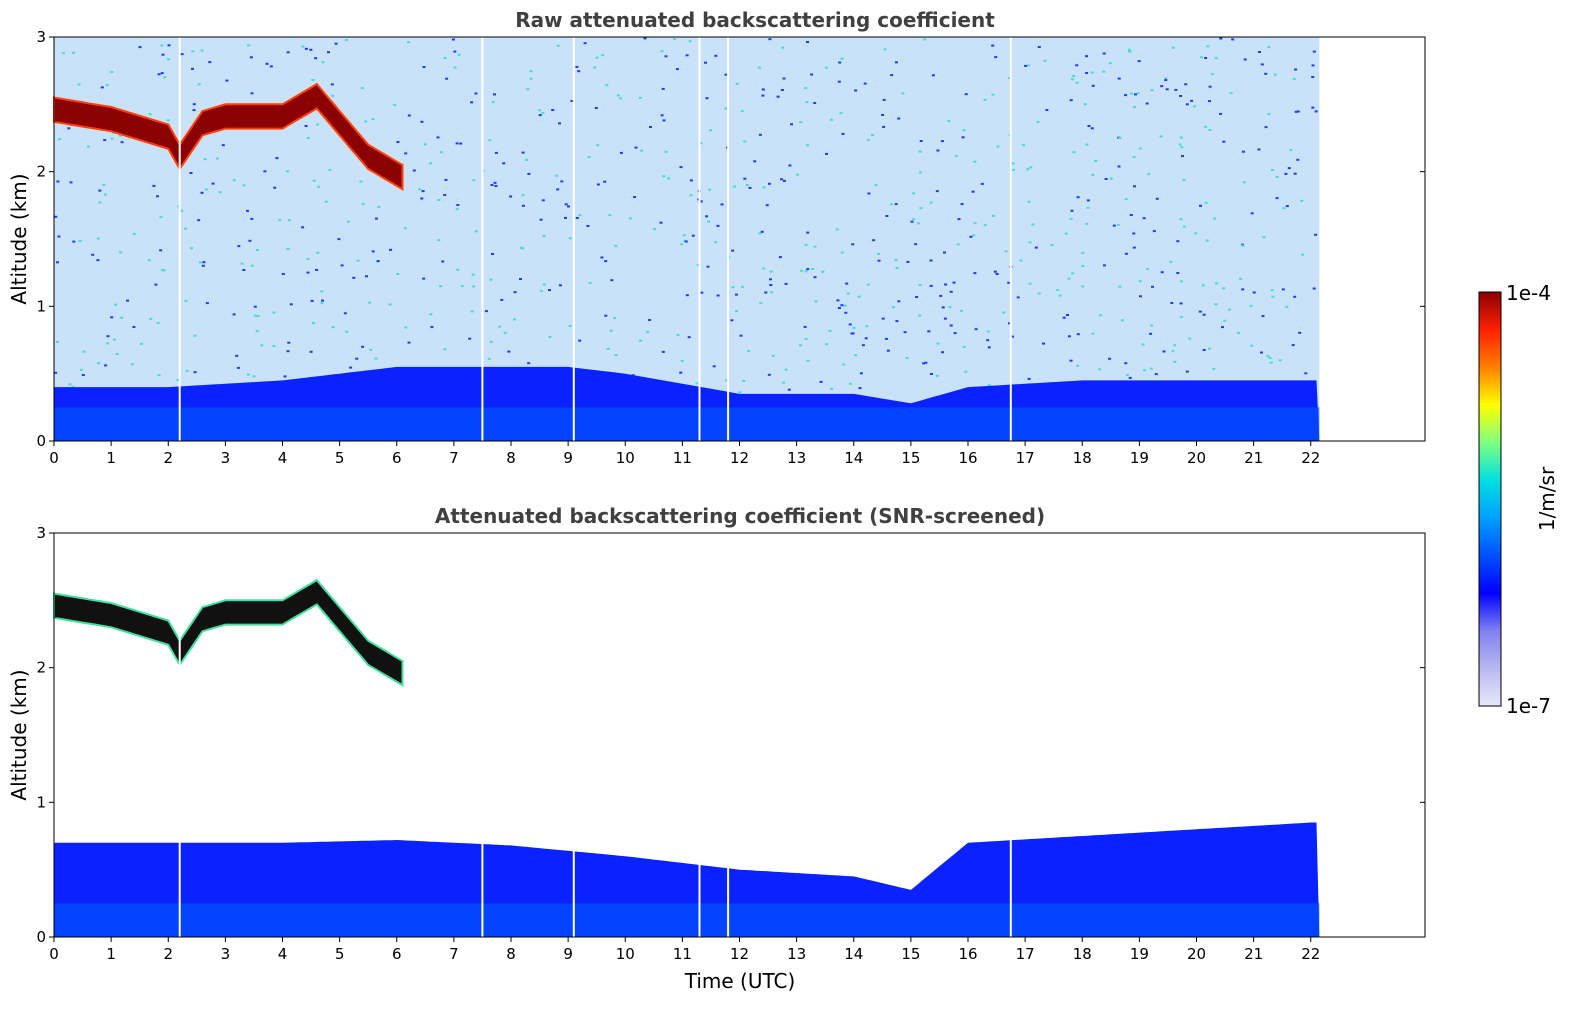 The height and width of the screenshot is (1020, 1595). Describe the element at coordinates (454, 954) in the screenshot. I see `x-tick-label: 7` at that location.